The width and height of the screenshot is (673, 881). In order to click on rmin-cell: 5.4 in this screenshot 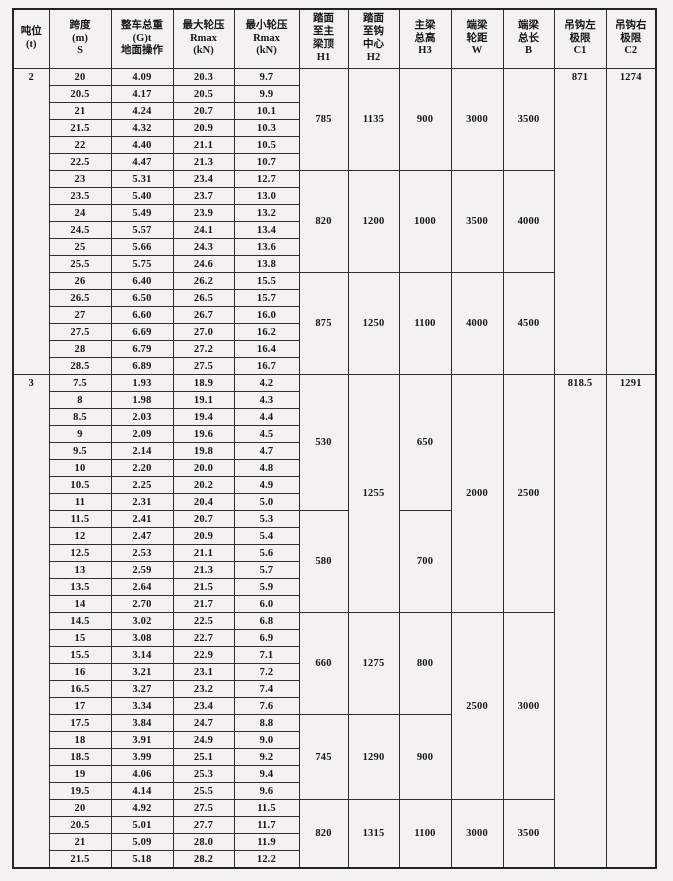, I will do `click(266, 536)`.